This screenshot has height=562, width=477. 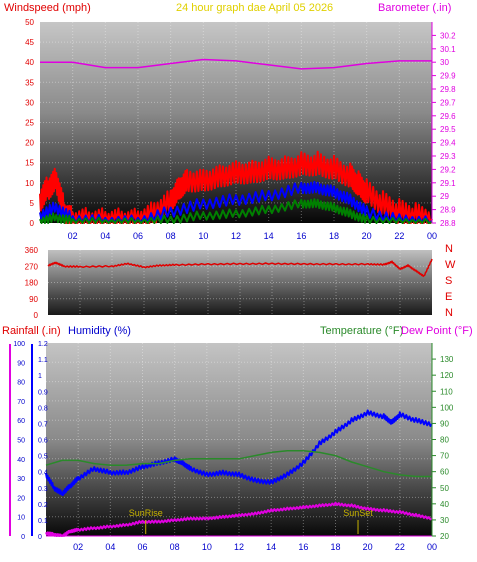 What do you see at coordinates (29, 123) in the screenshot?
I see `top-y-ticks: 0 5 10 15 20 25 30 35 40 45 50` at bounding box center [29, 123].